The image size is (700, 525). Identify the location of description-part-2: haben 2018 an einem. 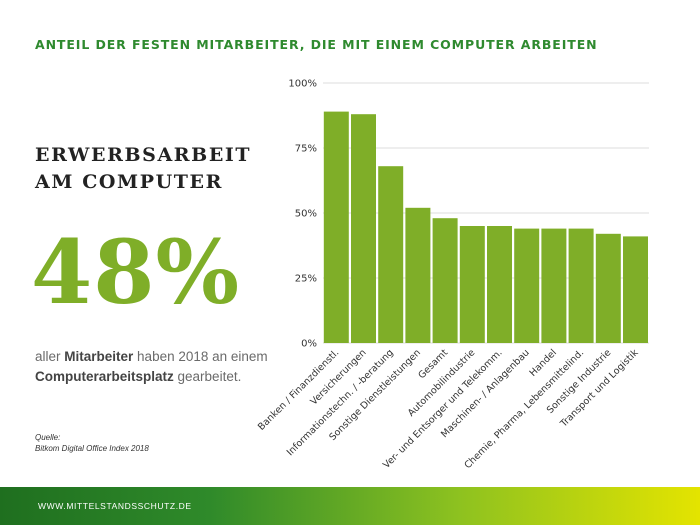
(200, 356).